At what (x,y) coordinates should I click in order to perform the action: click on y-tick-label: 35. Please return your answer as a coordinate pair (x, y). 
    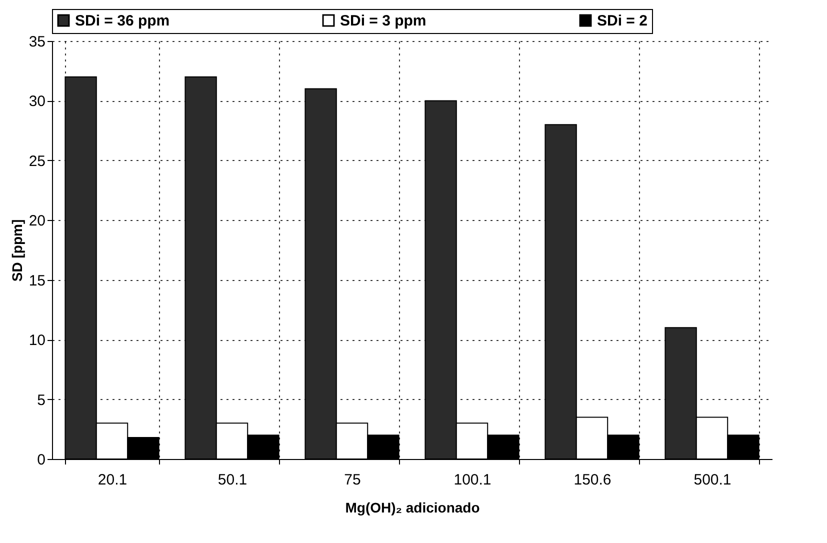
    Looking at the image, I should click on (37, 42).